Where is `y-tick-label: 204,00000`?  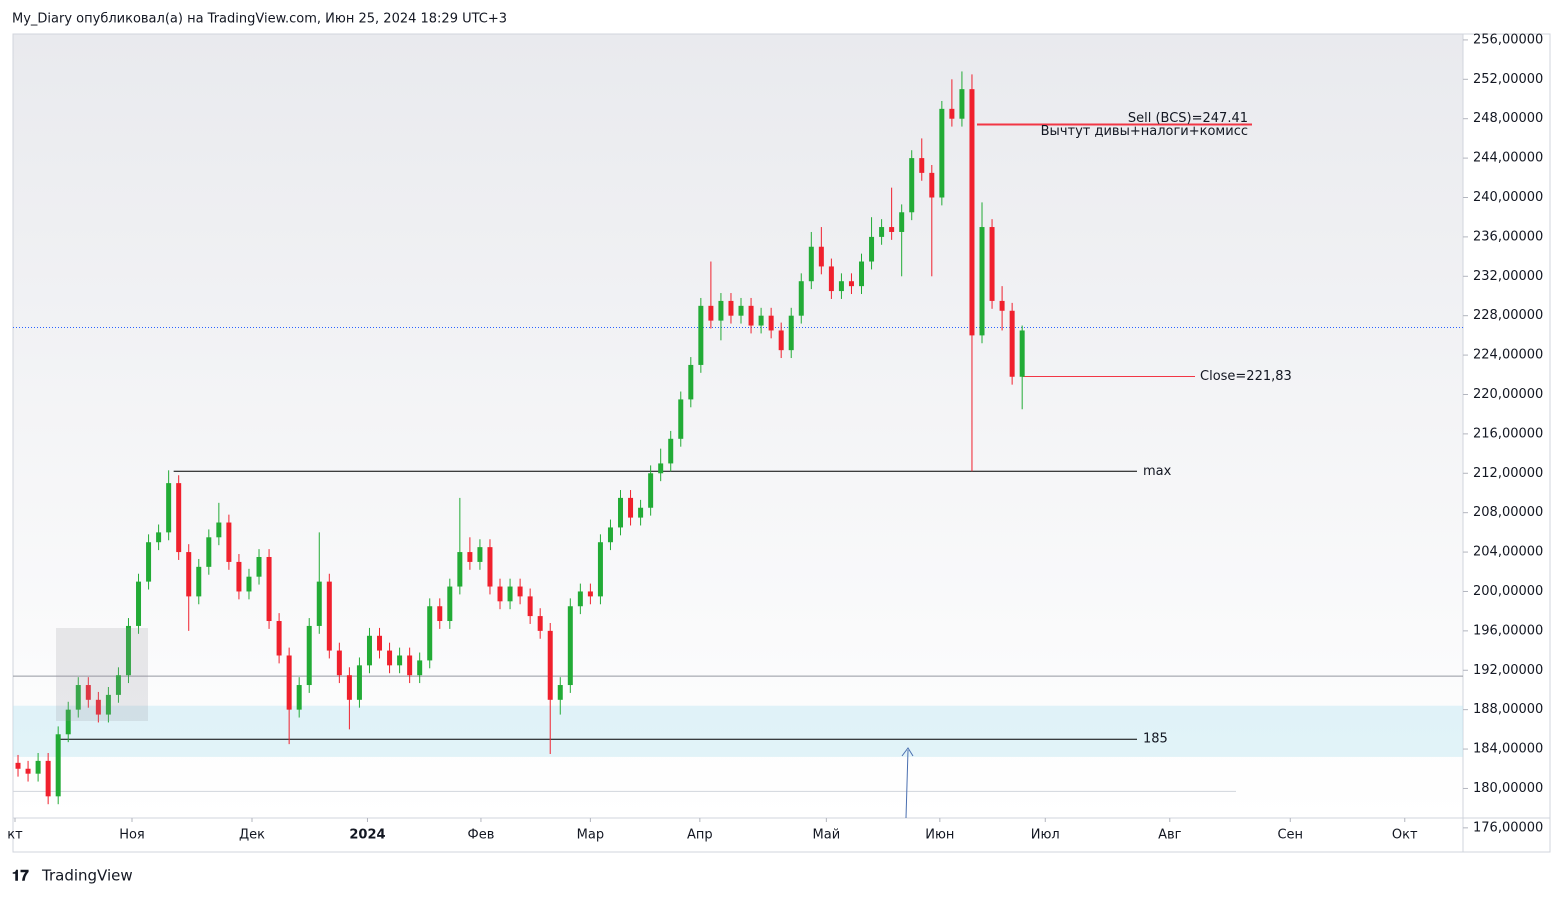
y-tick-label: 204,00000 is located at coordinates (1508, 552).